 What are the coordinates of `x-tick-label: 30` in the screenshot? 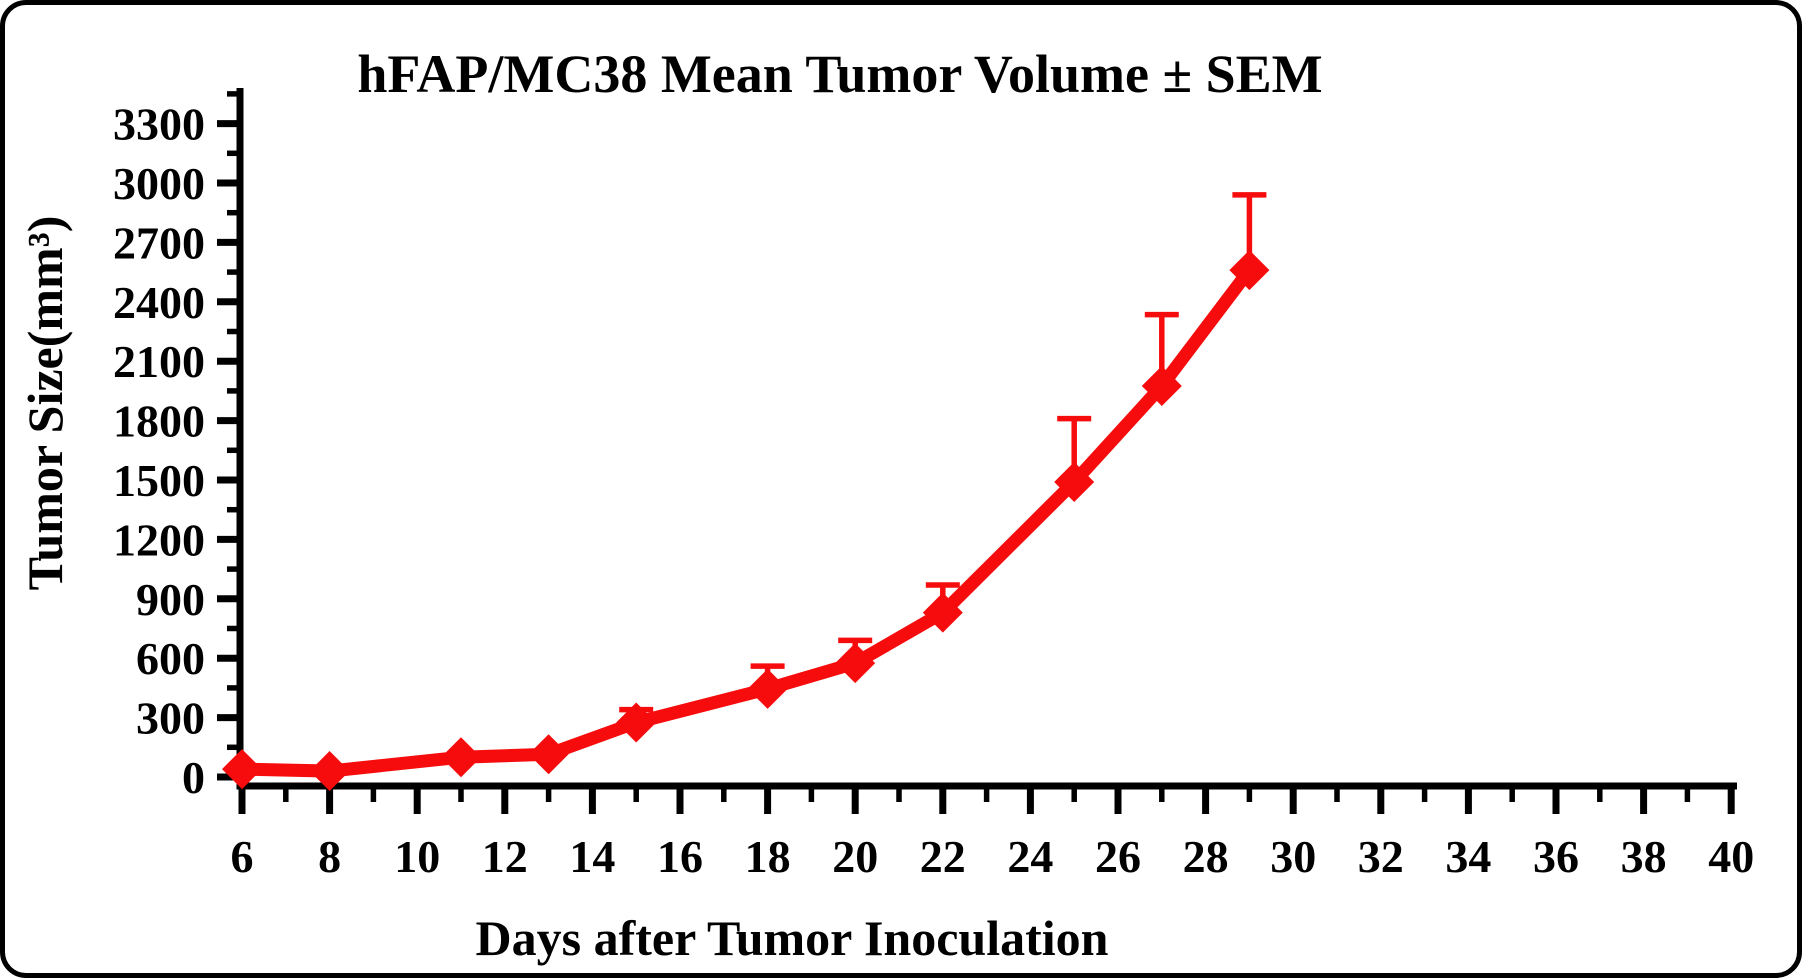 It's located at (1293, 856).